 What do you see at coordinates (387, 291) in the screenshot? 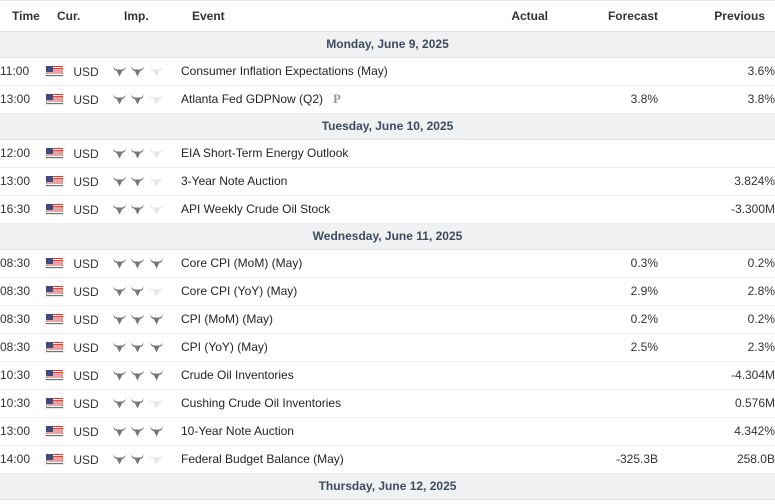
I see `event-row: 08:30 USD Core CPI (YoY) (May) 2.9% 2.8%` at bounding box center [387, 291].